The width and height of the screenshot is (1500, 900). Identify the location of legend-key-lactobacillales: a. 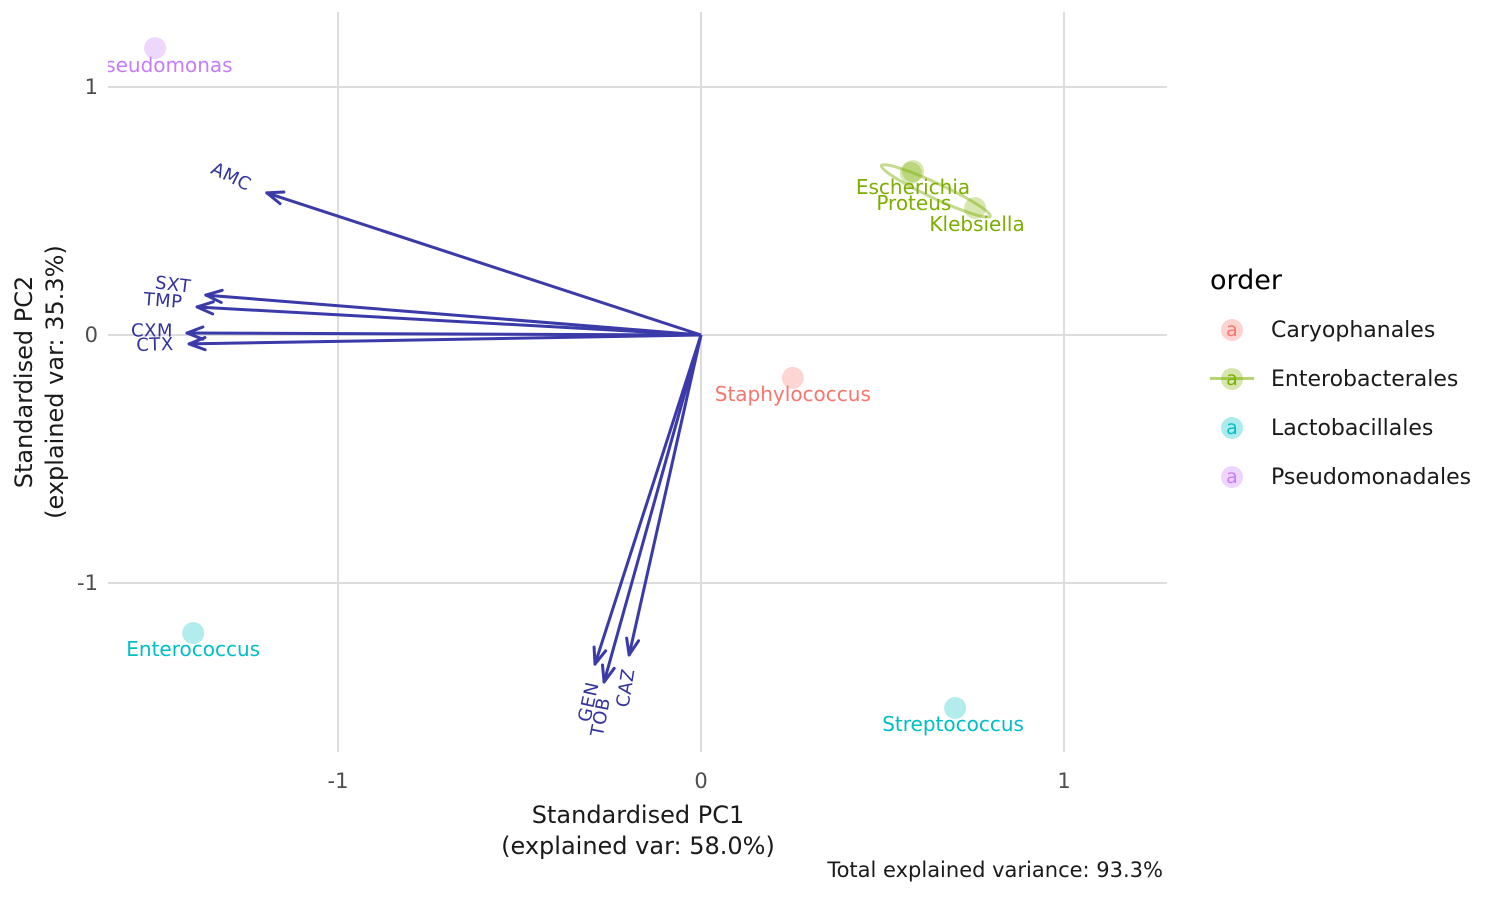
(1232, 428).